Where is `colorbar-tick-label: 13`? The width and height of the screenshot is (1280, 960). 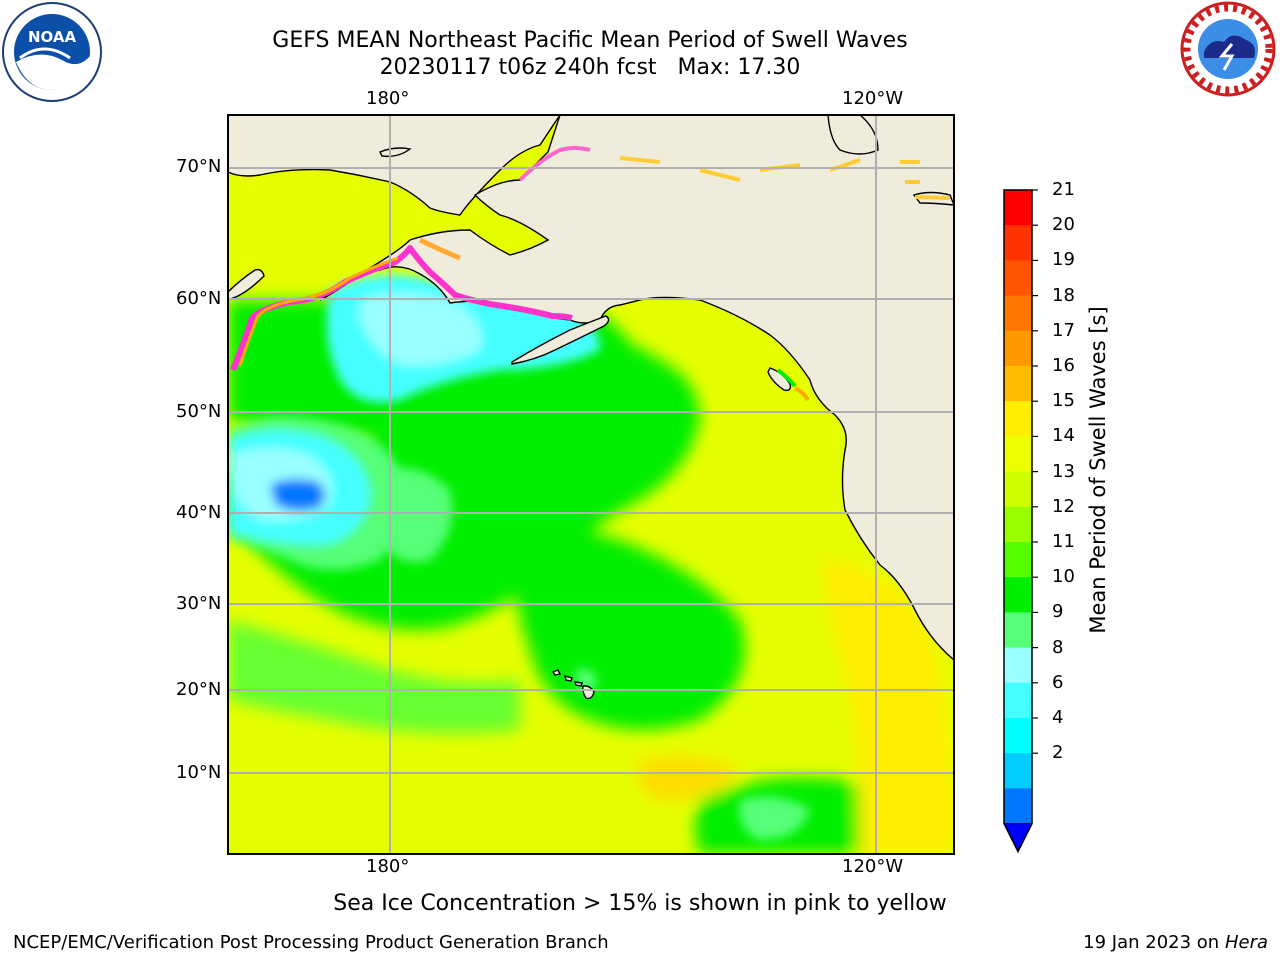 colorbar-tick-label: 13 is located at coordinates (1063, 471).